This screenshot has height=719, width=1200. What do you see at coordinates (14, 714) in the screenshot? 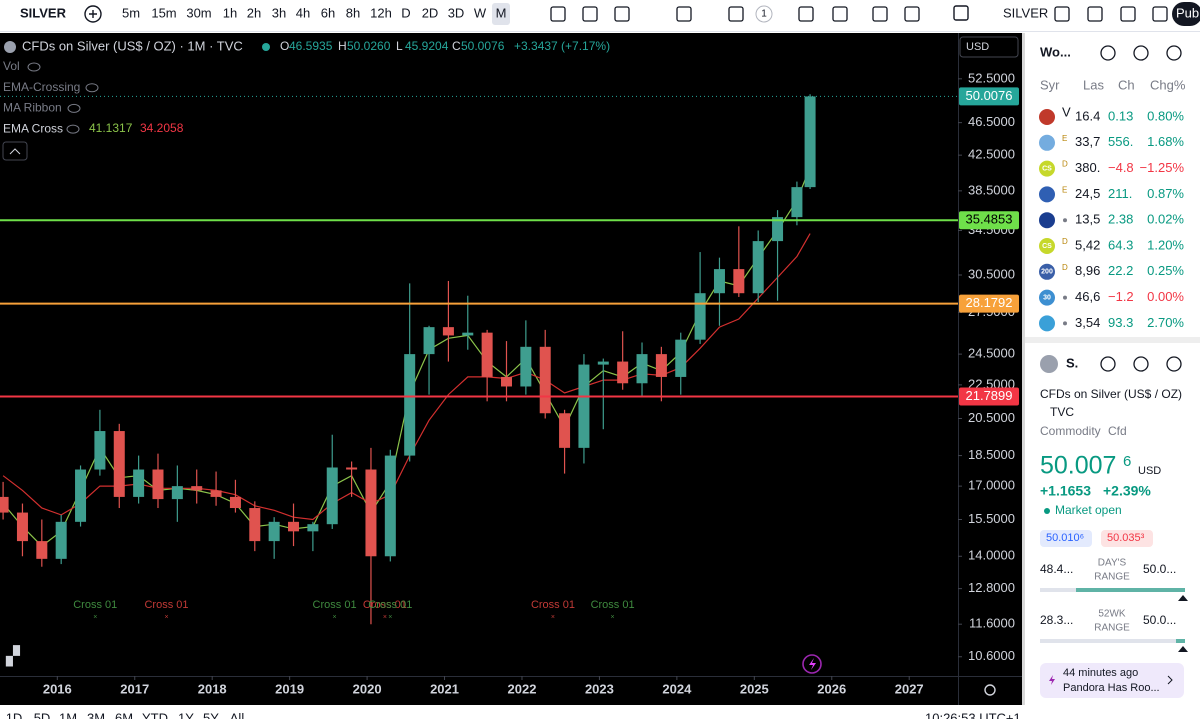
I see `range-button: 1D` at bounding box center [14, 714].